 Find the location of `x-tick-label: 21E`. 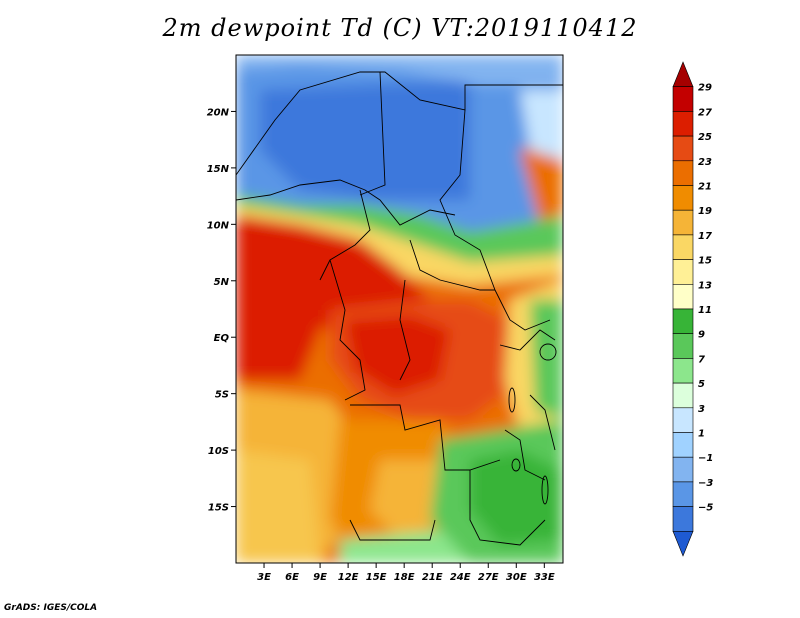

x-tick-label: 21E is located at coordinates (432, 577).